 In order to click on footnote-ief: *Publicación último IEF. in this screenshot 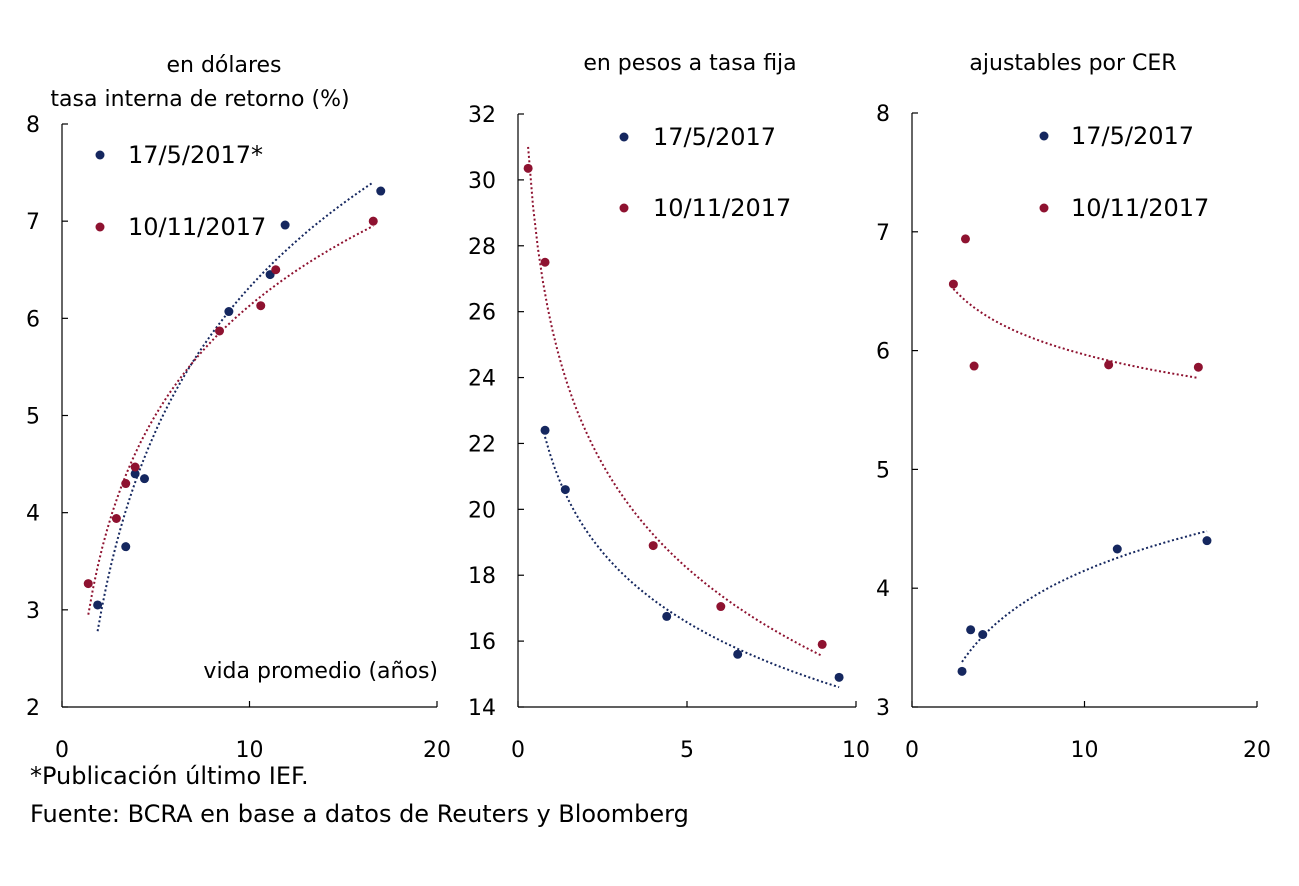, I will do `click(169, 776)`.